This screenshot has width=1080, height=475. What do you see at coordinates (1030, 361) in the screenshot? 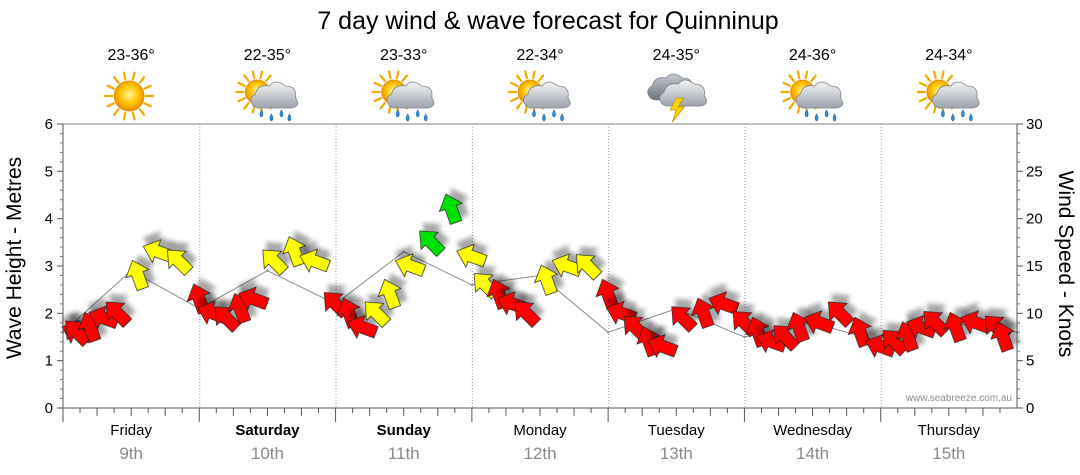
I see `right-tick-label: 5` at bounding box center [1030, 361].